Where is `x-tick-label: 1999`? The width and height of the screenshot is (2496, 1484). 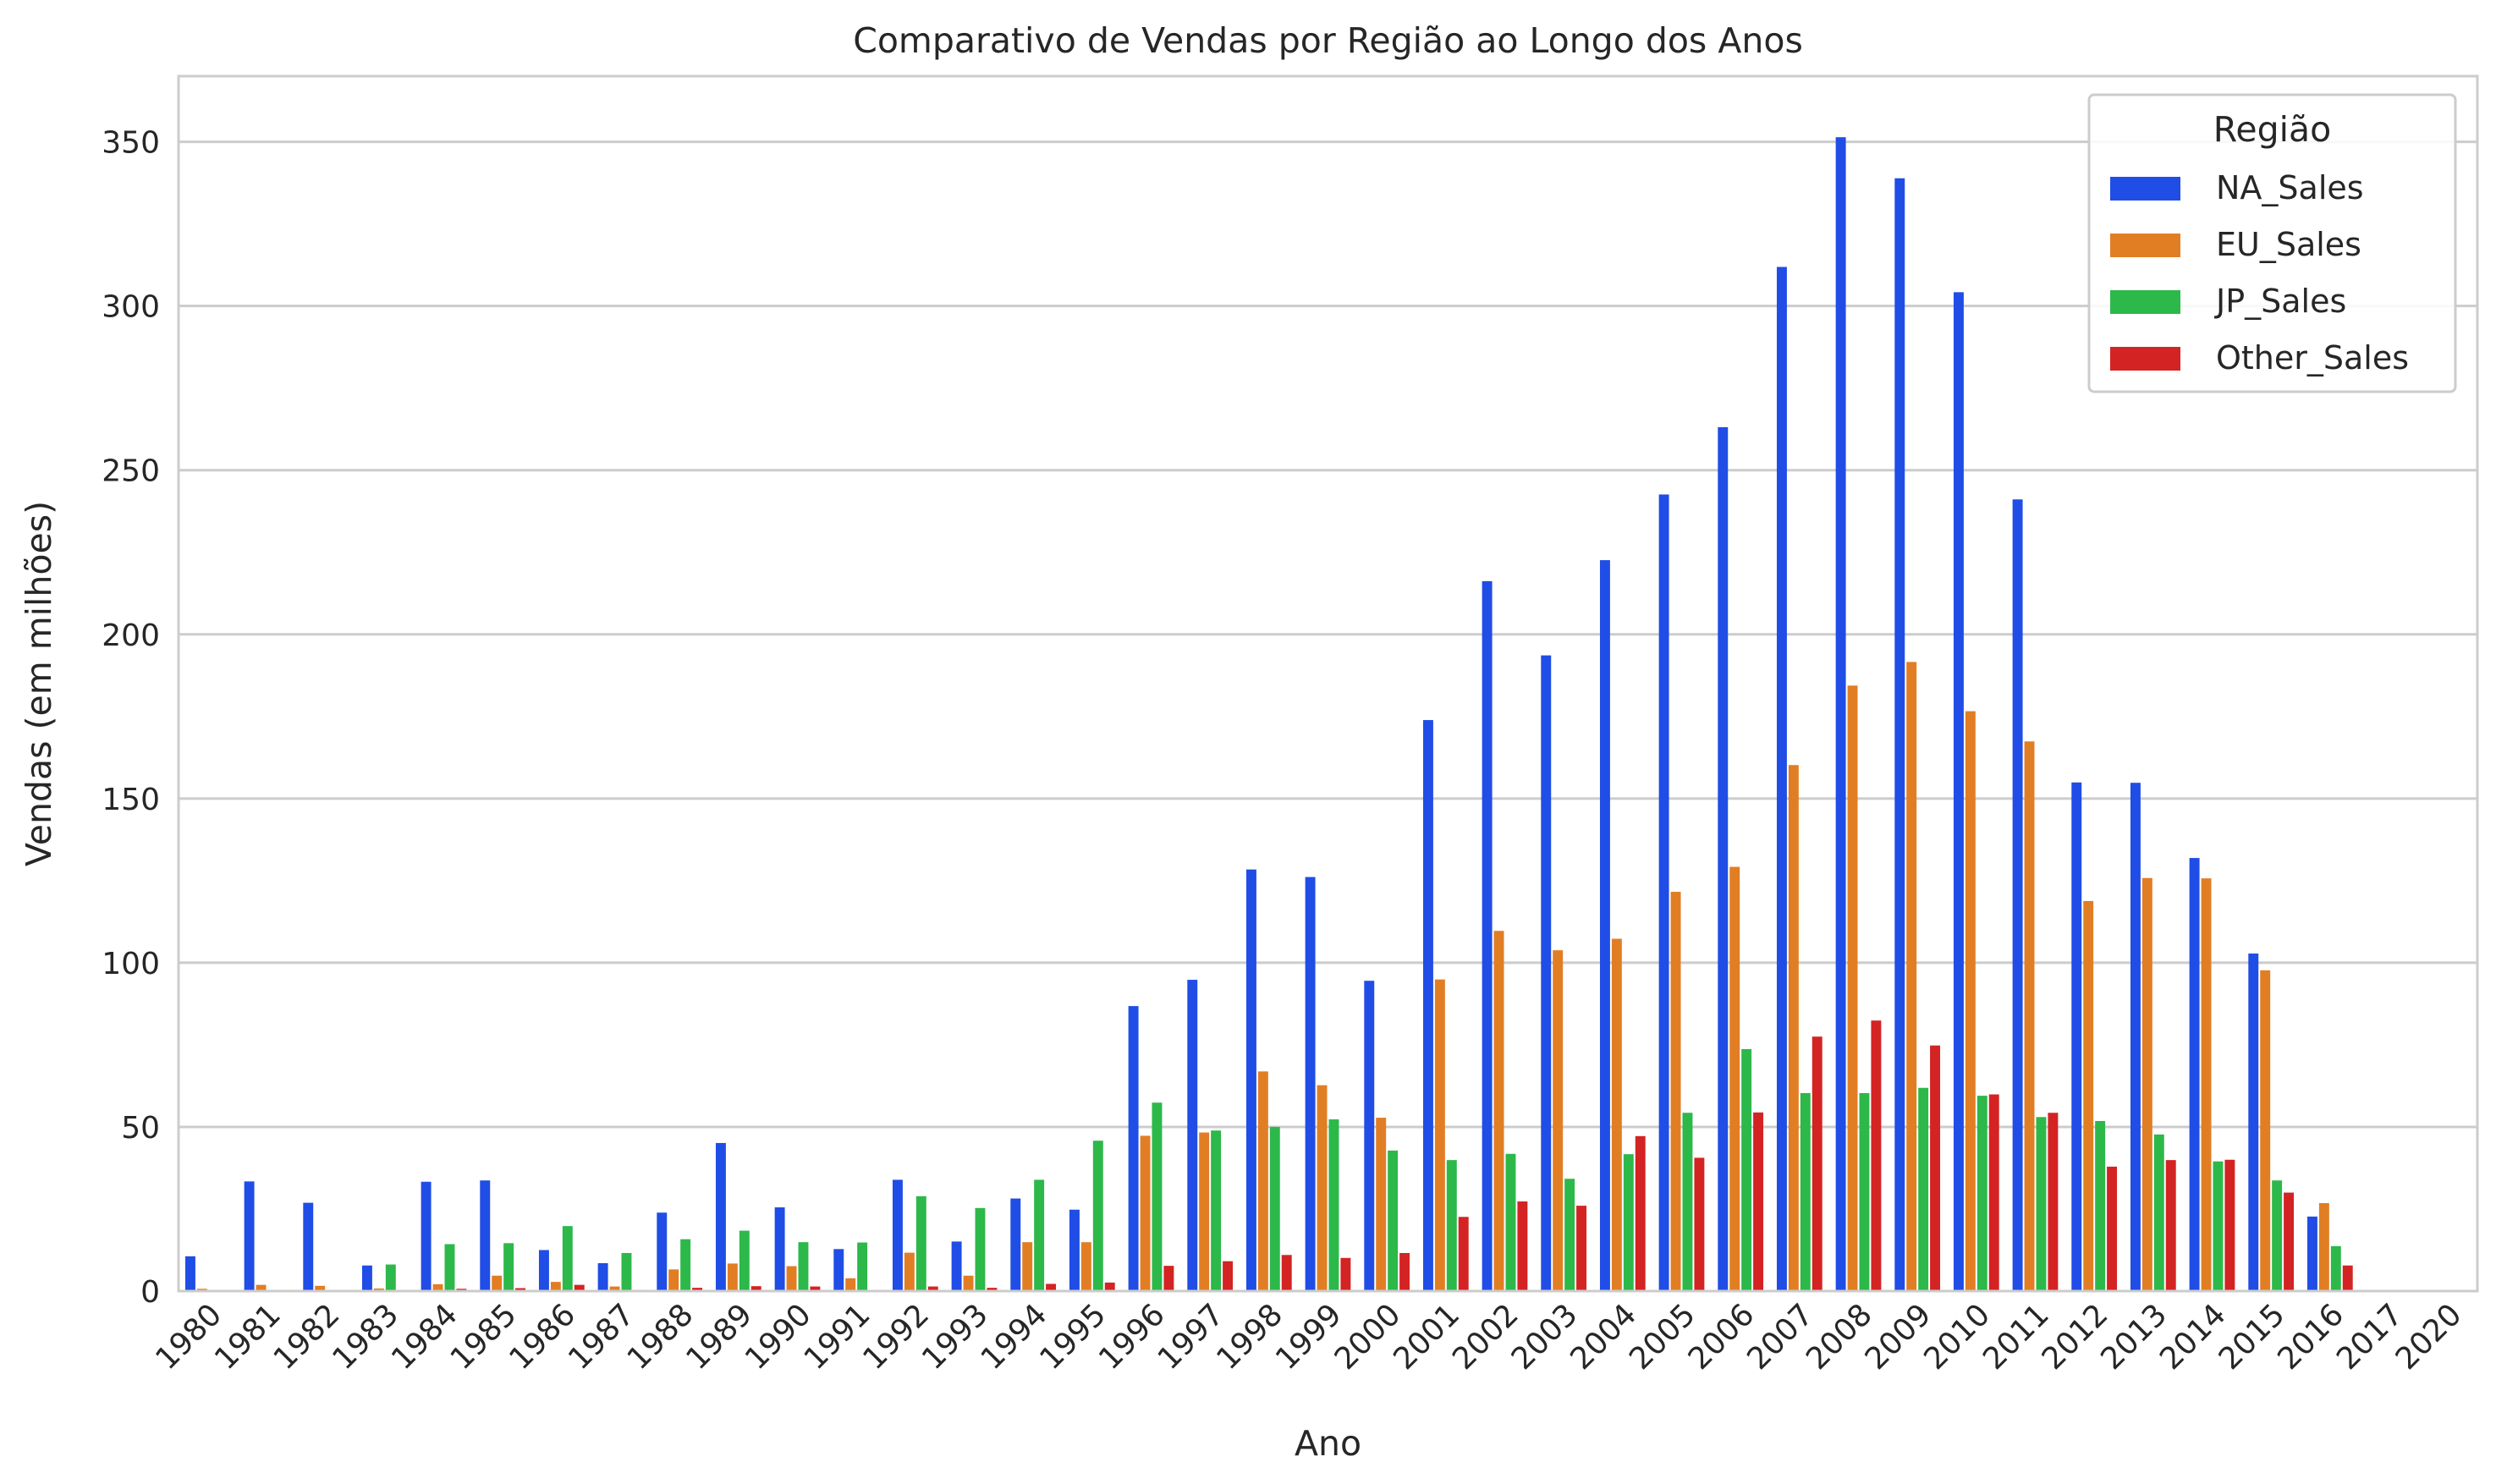
x-tick-label: 1999 is located at coordinates (1309, 1337).